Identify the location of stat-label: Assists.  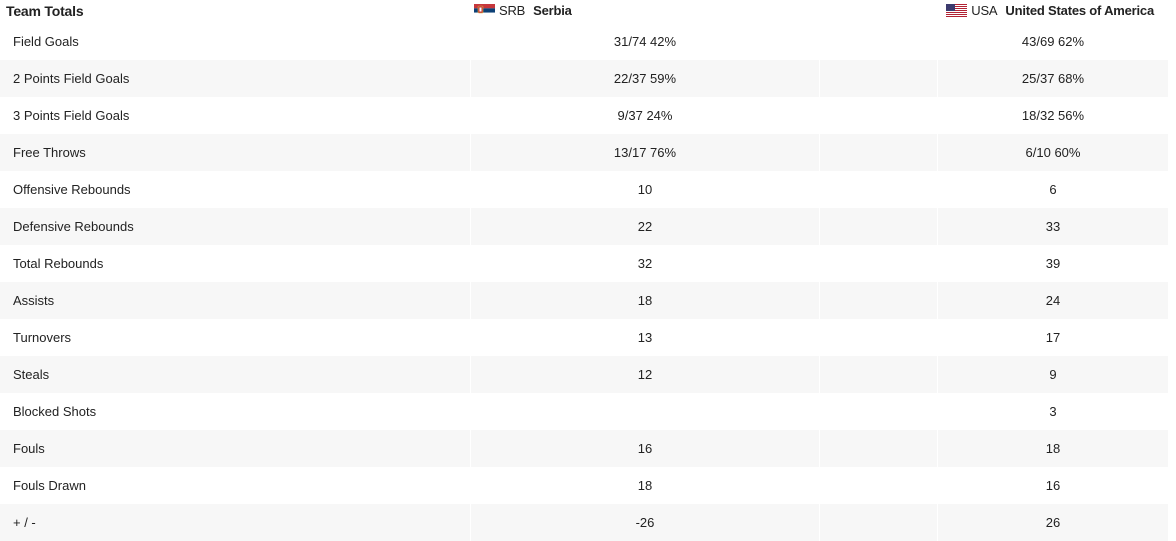
(235, 300).